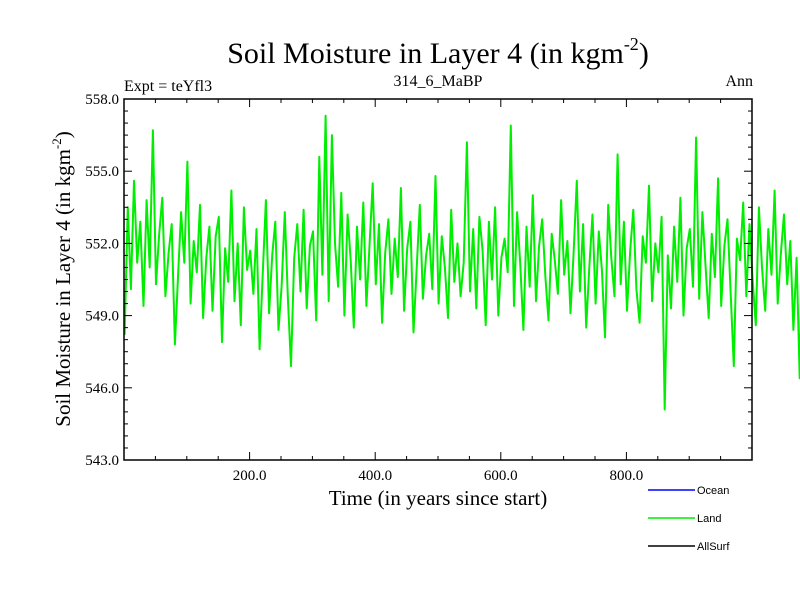  I want to click on x-tick-label: 600.0, so click(501, 476).